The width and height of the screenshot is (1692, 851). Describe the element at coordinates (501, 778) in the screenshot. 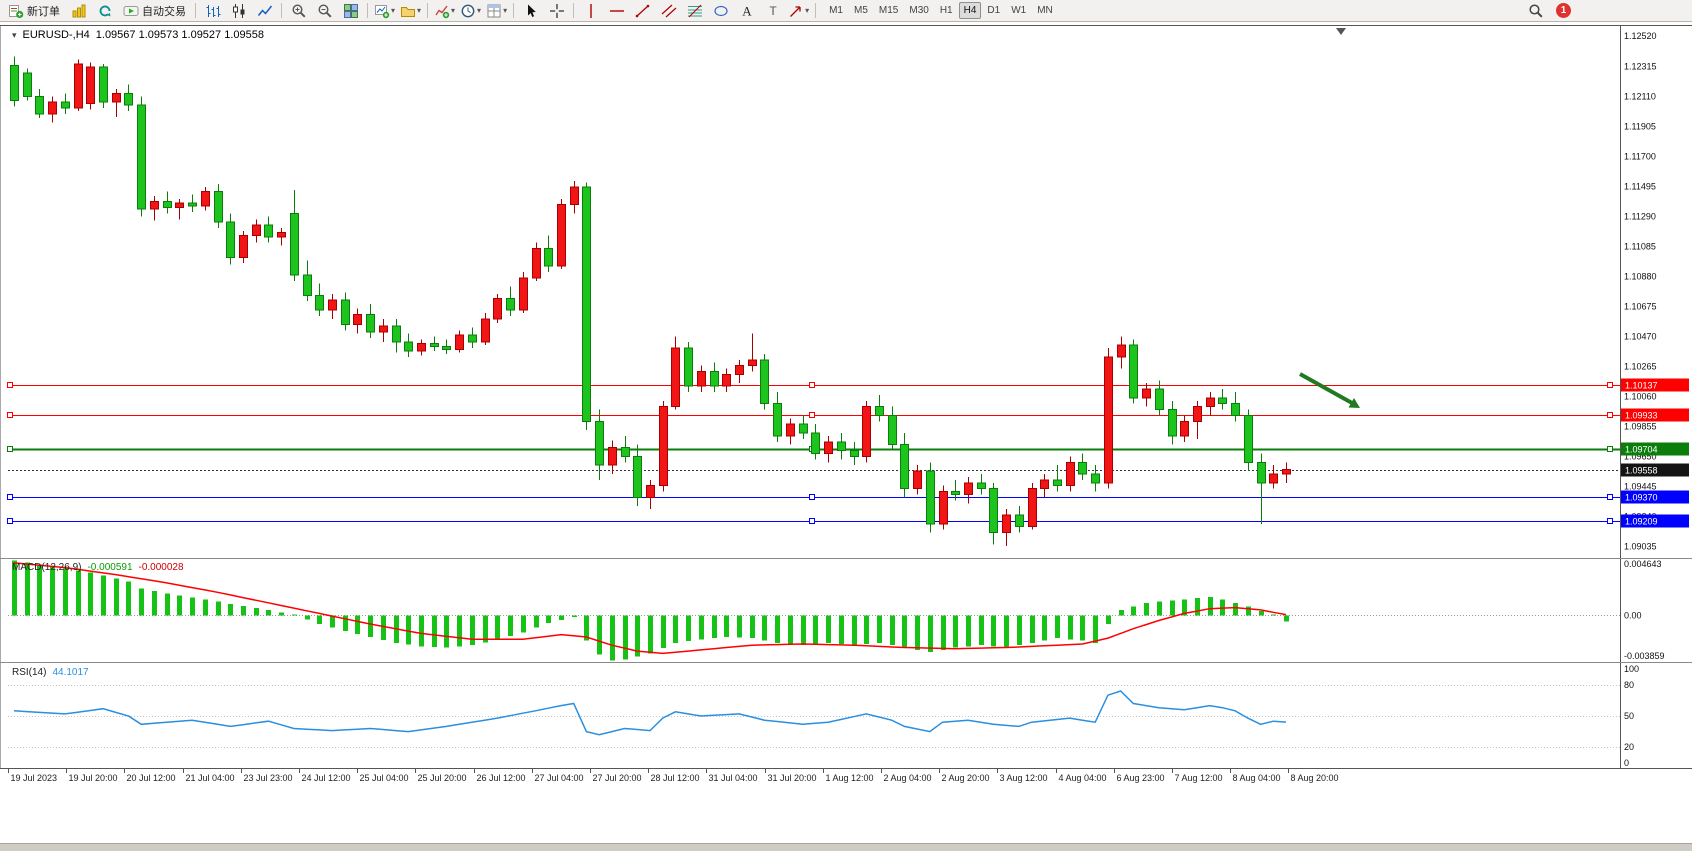

I see `svg-text: 26 Jul 12:00` at that location.